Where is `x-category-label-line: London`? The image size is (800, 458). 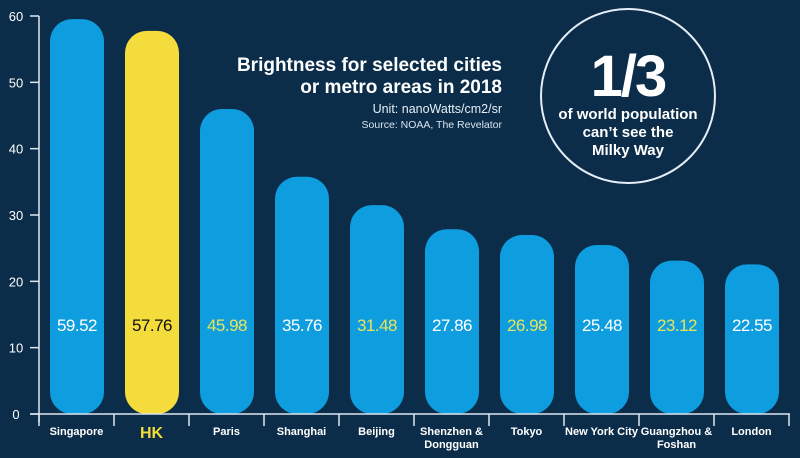
x-category-label-line: London is located at coordinates (751, 432).